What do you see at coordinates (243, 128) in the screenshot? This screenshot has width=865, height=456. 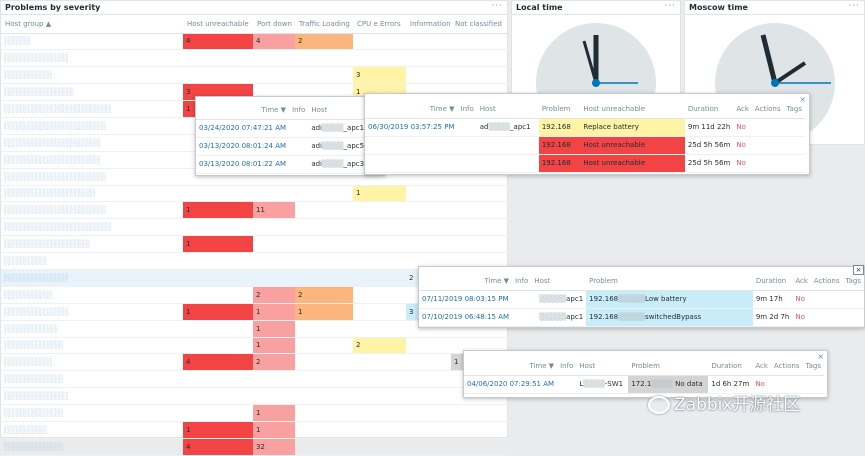 I see `time-link: 03/24/2020 07:47:21 AM` at bounding box center [243, 128].